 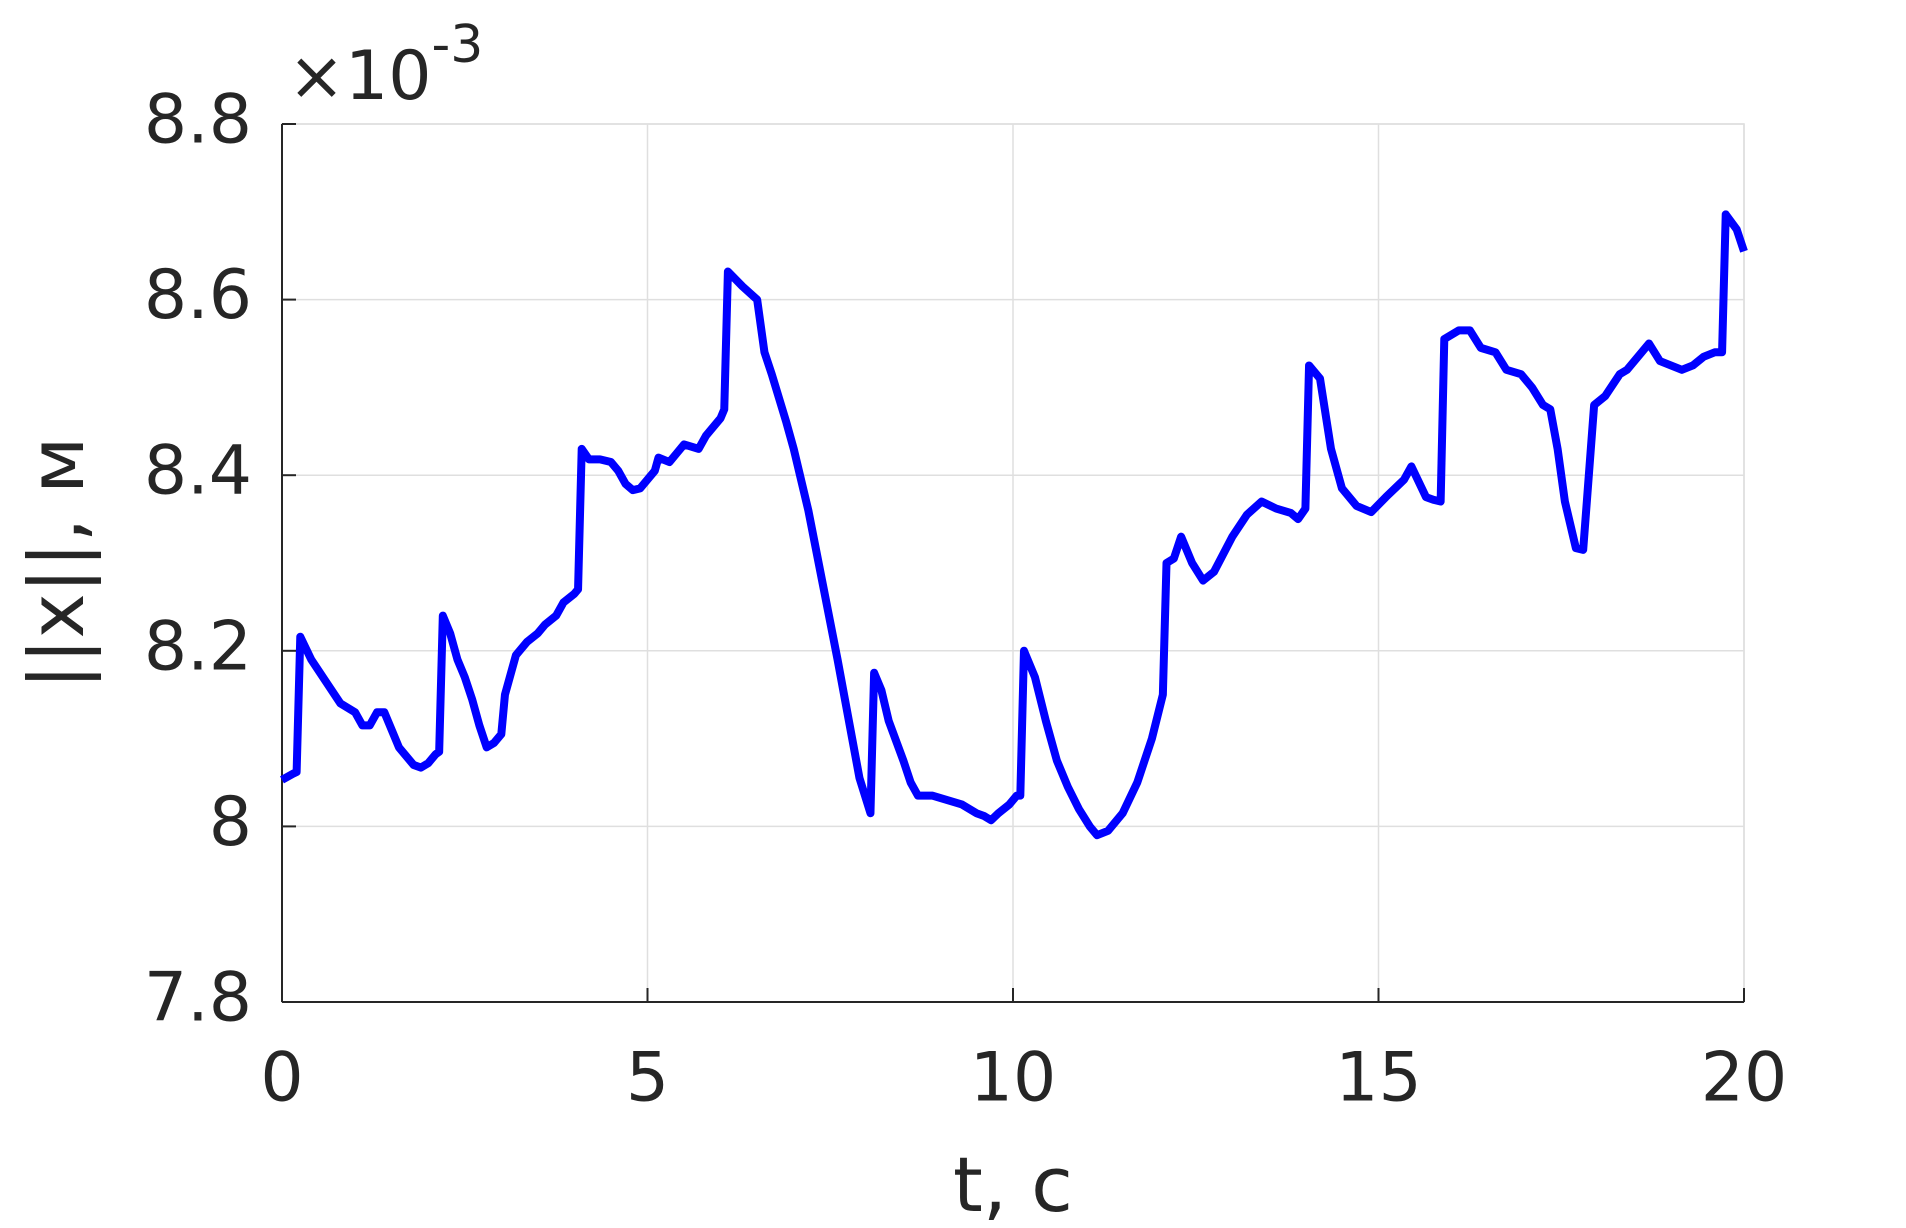 What do you see at coordinates (230, 822) in the screenshot?
I see `y-tick-label: 8` at bounding box center [230, 822].